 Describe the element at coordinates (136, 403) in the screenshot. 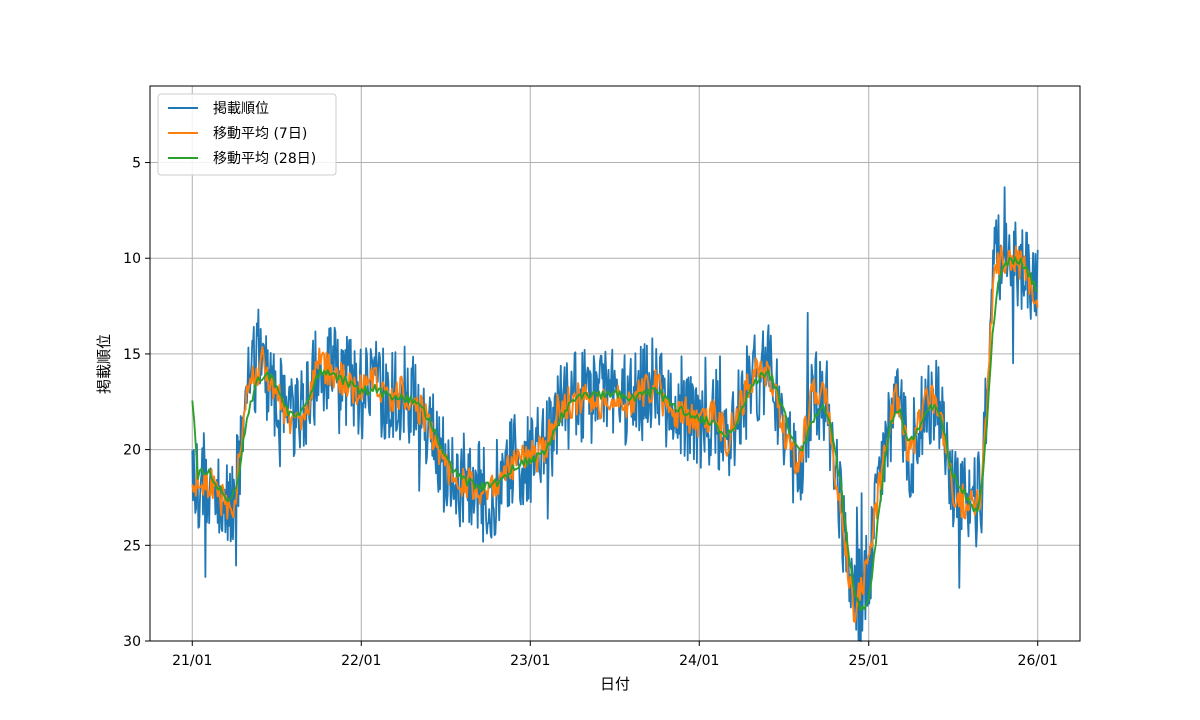

I see `y-axis: 5 10 15 20 25 30` at that location.